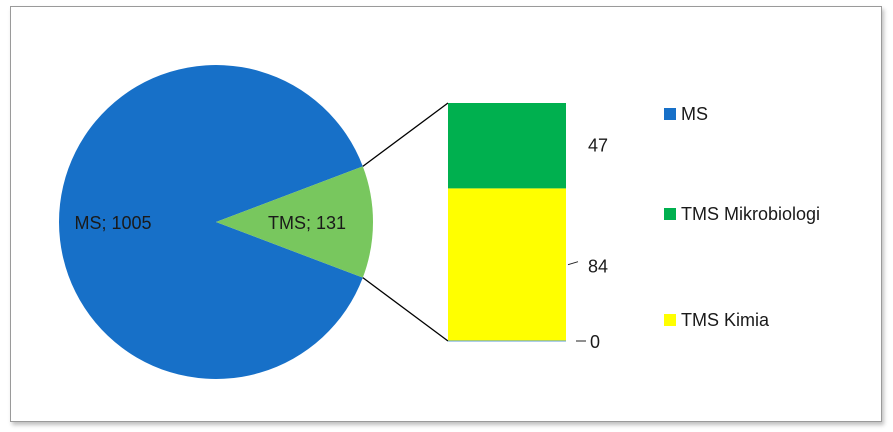  Describe the element at coordinates (587, 244) in the screenshot. I see `bar-tick-layer: 0 84 47` at that location.